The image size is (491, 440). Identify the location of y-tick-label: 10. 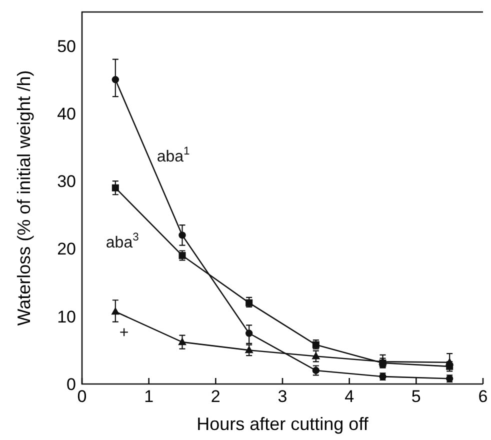
(66, 316).